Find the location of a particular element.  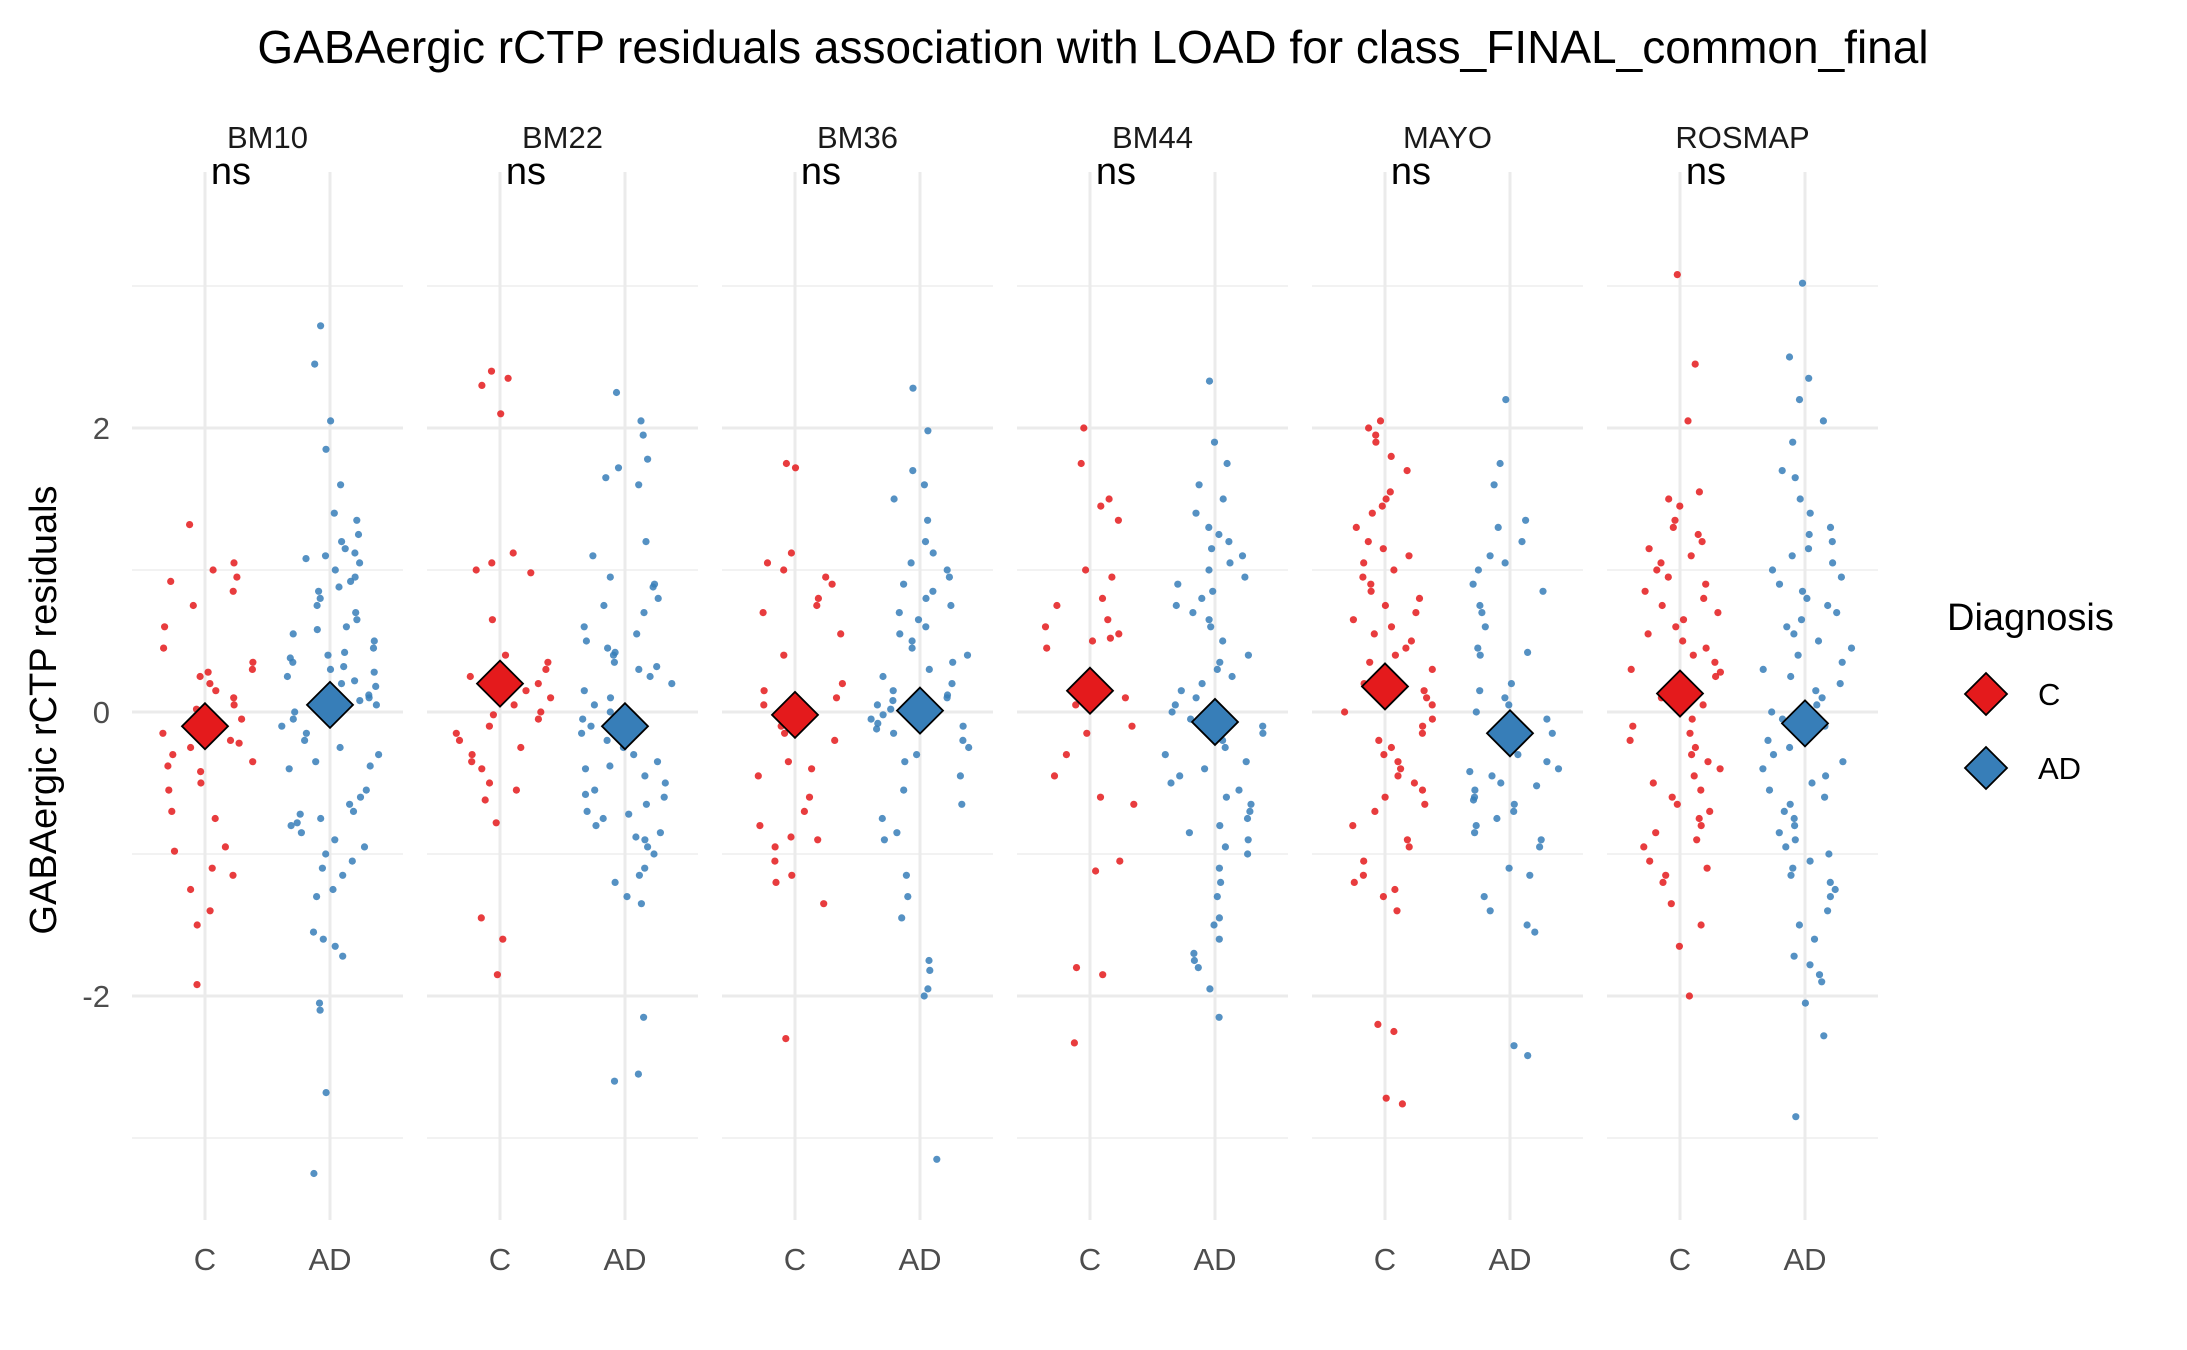

x-tick-label: AD is located at coordinates (919, 1259).